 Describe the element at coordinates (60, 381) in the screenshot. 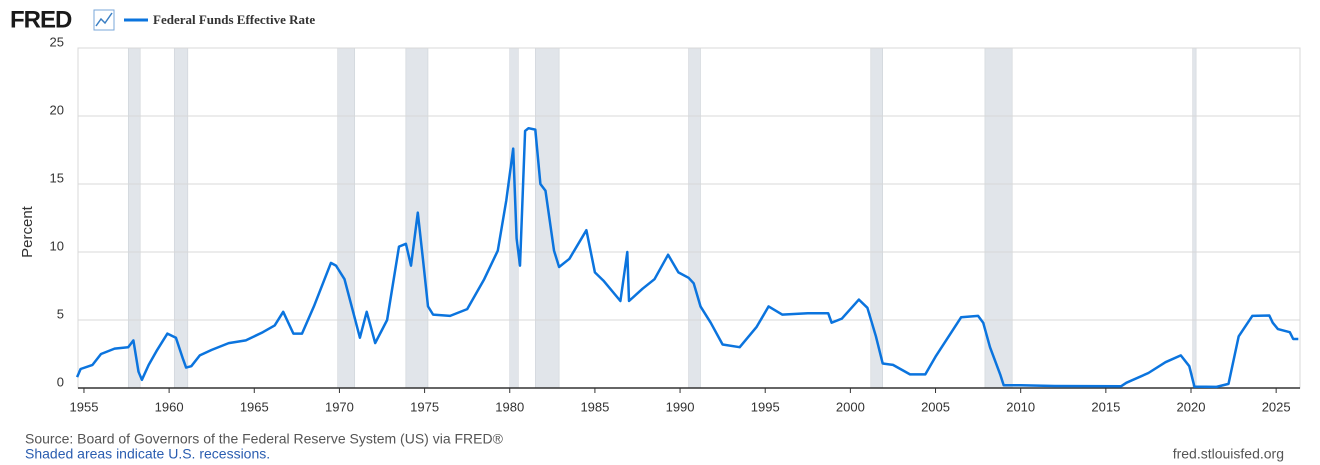

I see `y-tick-label: 0` at that location.